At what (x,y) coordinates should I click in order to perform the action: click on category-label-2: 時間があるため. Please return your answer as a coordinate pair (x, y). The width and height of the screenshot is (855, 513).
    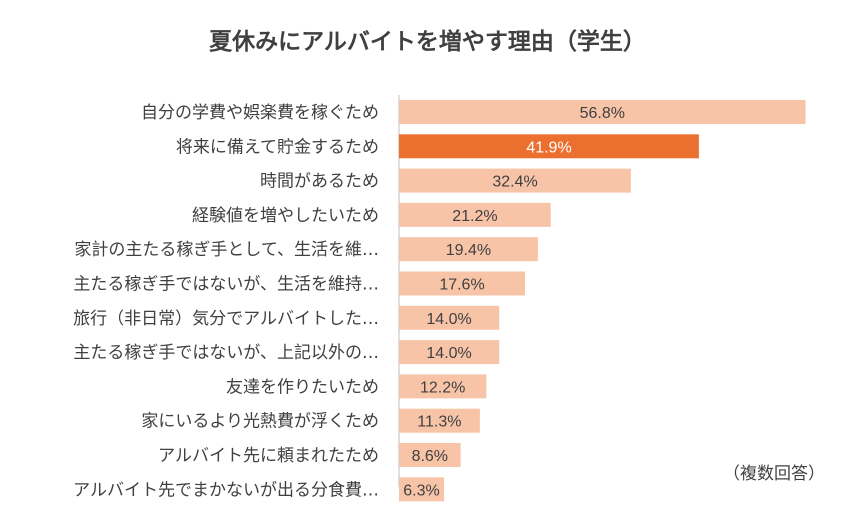
    Looking at the image, I should click on (319, 182).